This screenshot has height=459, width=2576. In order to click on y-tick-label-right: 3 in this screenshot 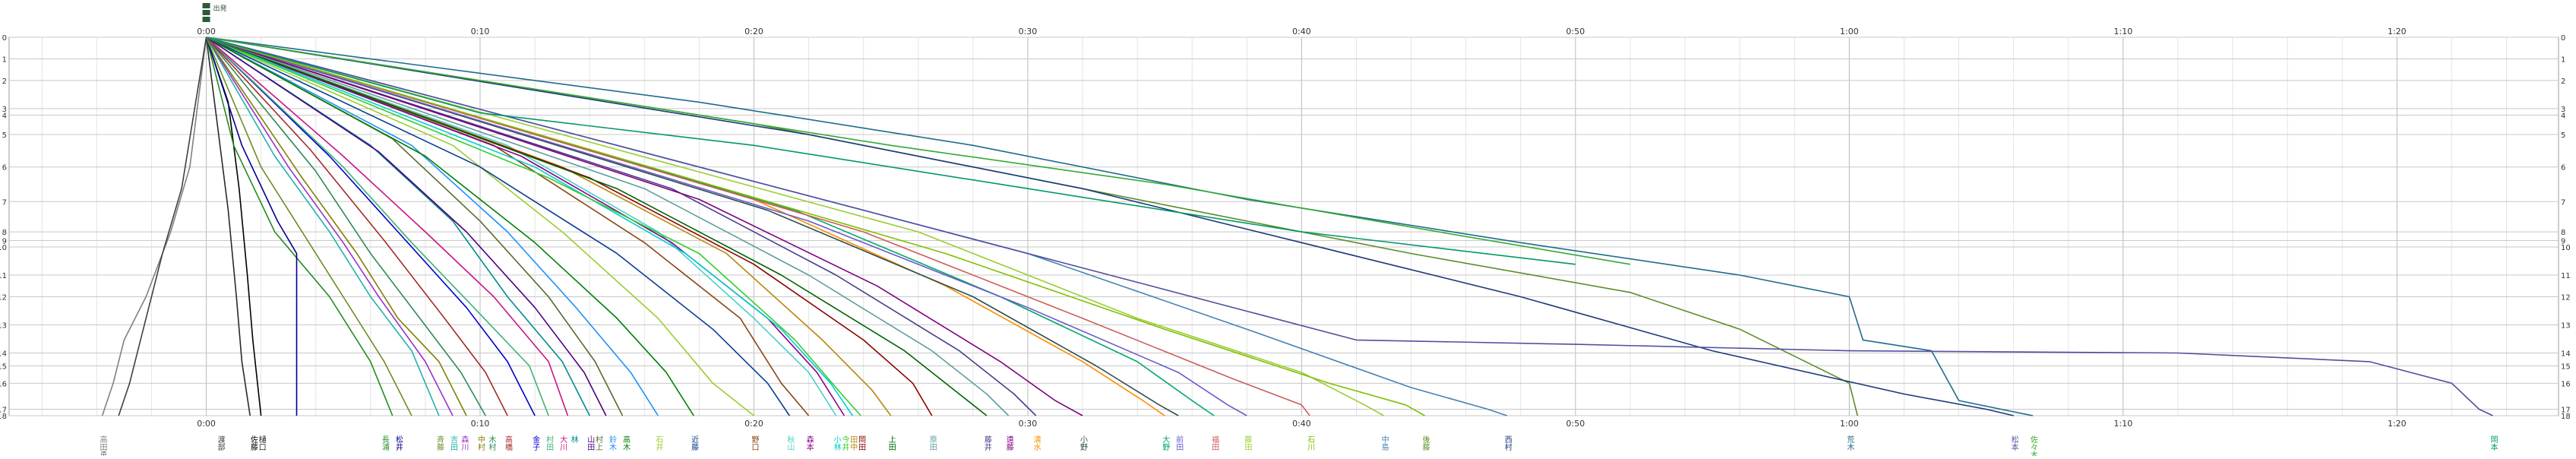, I will do `click(2563, 110)`.